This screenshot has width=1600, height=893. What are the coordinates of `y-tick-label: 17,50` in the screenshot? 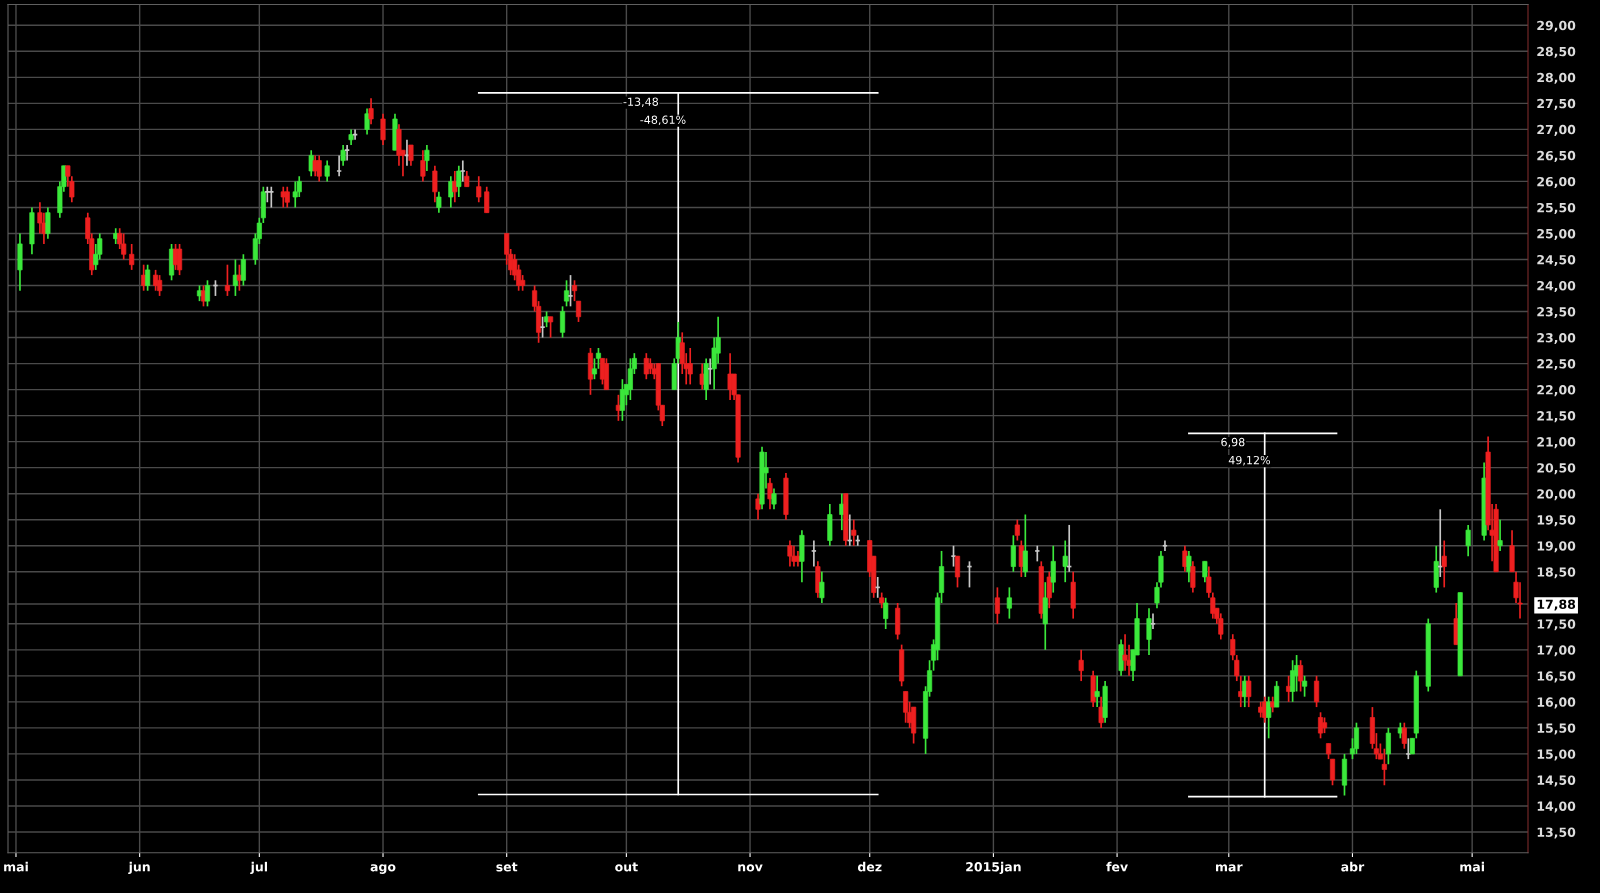 It's located at (1556, 625).